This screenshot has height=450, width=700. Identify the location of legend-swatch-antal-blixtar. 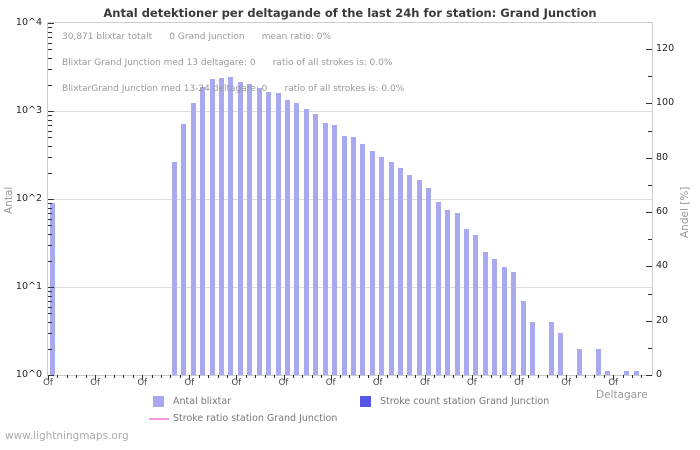
(158, 401).